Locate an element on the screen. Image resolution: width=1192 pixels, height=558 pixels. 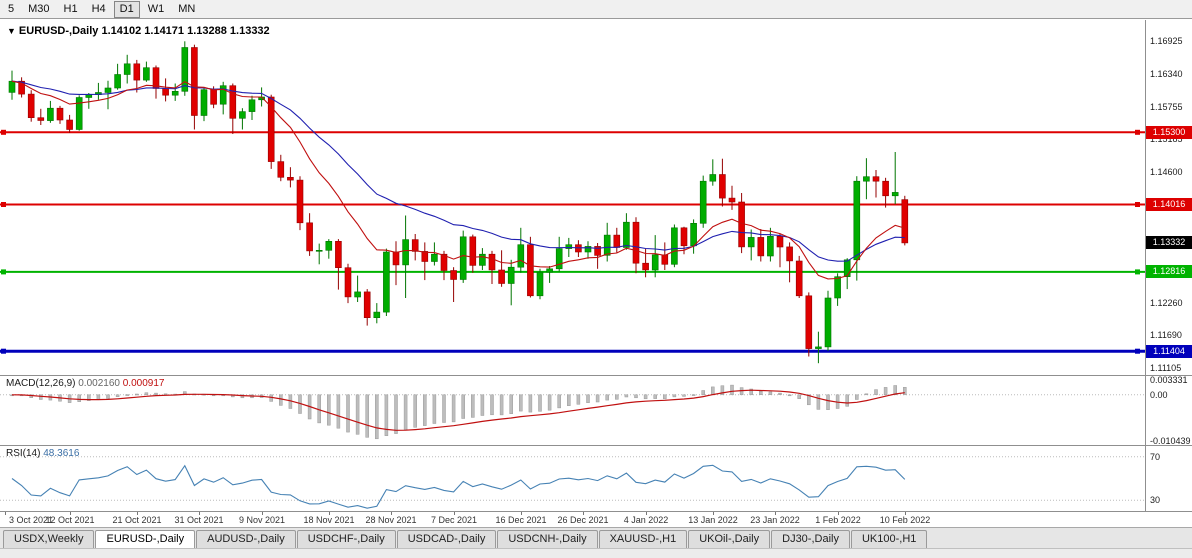
date-label: 13 Jan 2022 is located at coordinates (713, 520).